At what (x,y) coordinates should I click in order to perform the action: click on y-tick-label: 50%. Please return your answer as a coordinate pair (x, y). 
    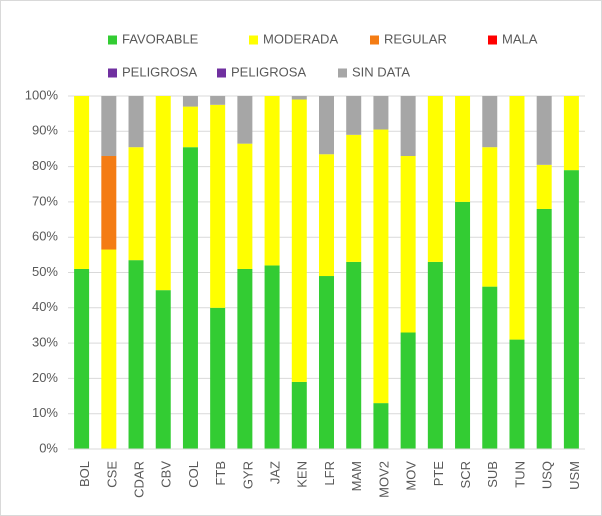
    Looking at the image, I should click on (45, 271).